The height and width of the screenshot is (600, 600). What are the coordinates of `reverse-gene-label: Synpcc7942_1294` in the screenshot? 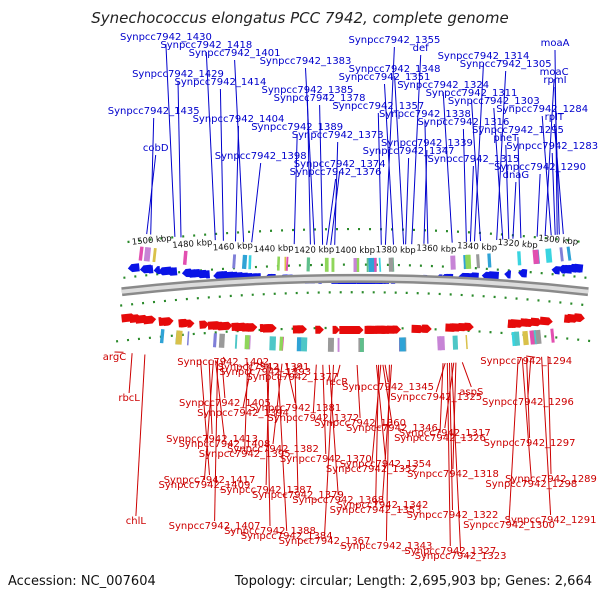 It's located at (526, 361).